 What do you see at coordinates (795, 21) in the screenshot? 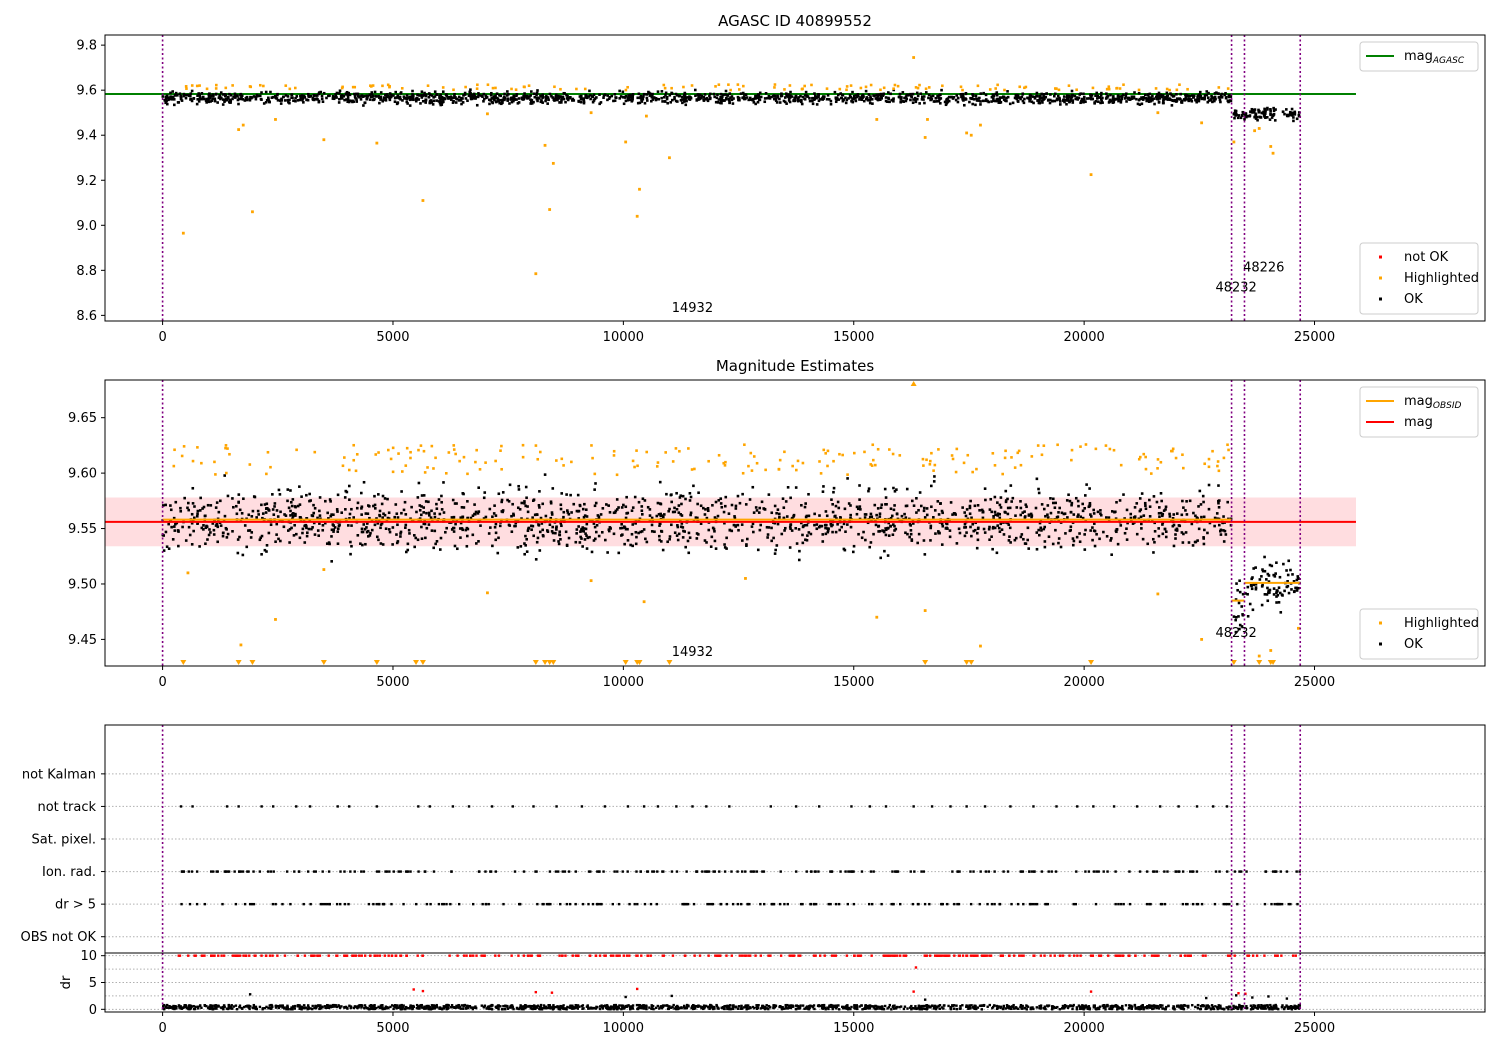
I see `chart-title: AGASC ID 40899552` at bounding box center [795, 21].